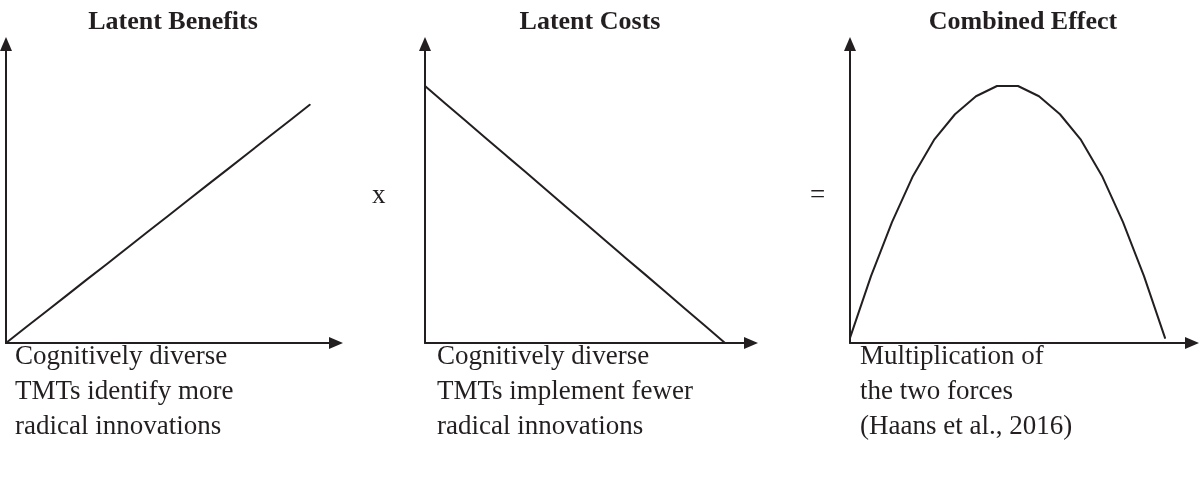 The height and width of the screenshot is (488, 1200). I want to click on chart-title: Latent Costs, so click(590, 20).